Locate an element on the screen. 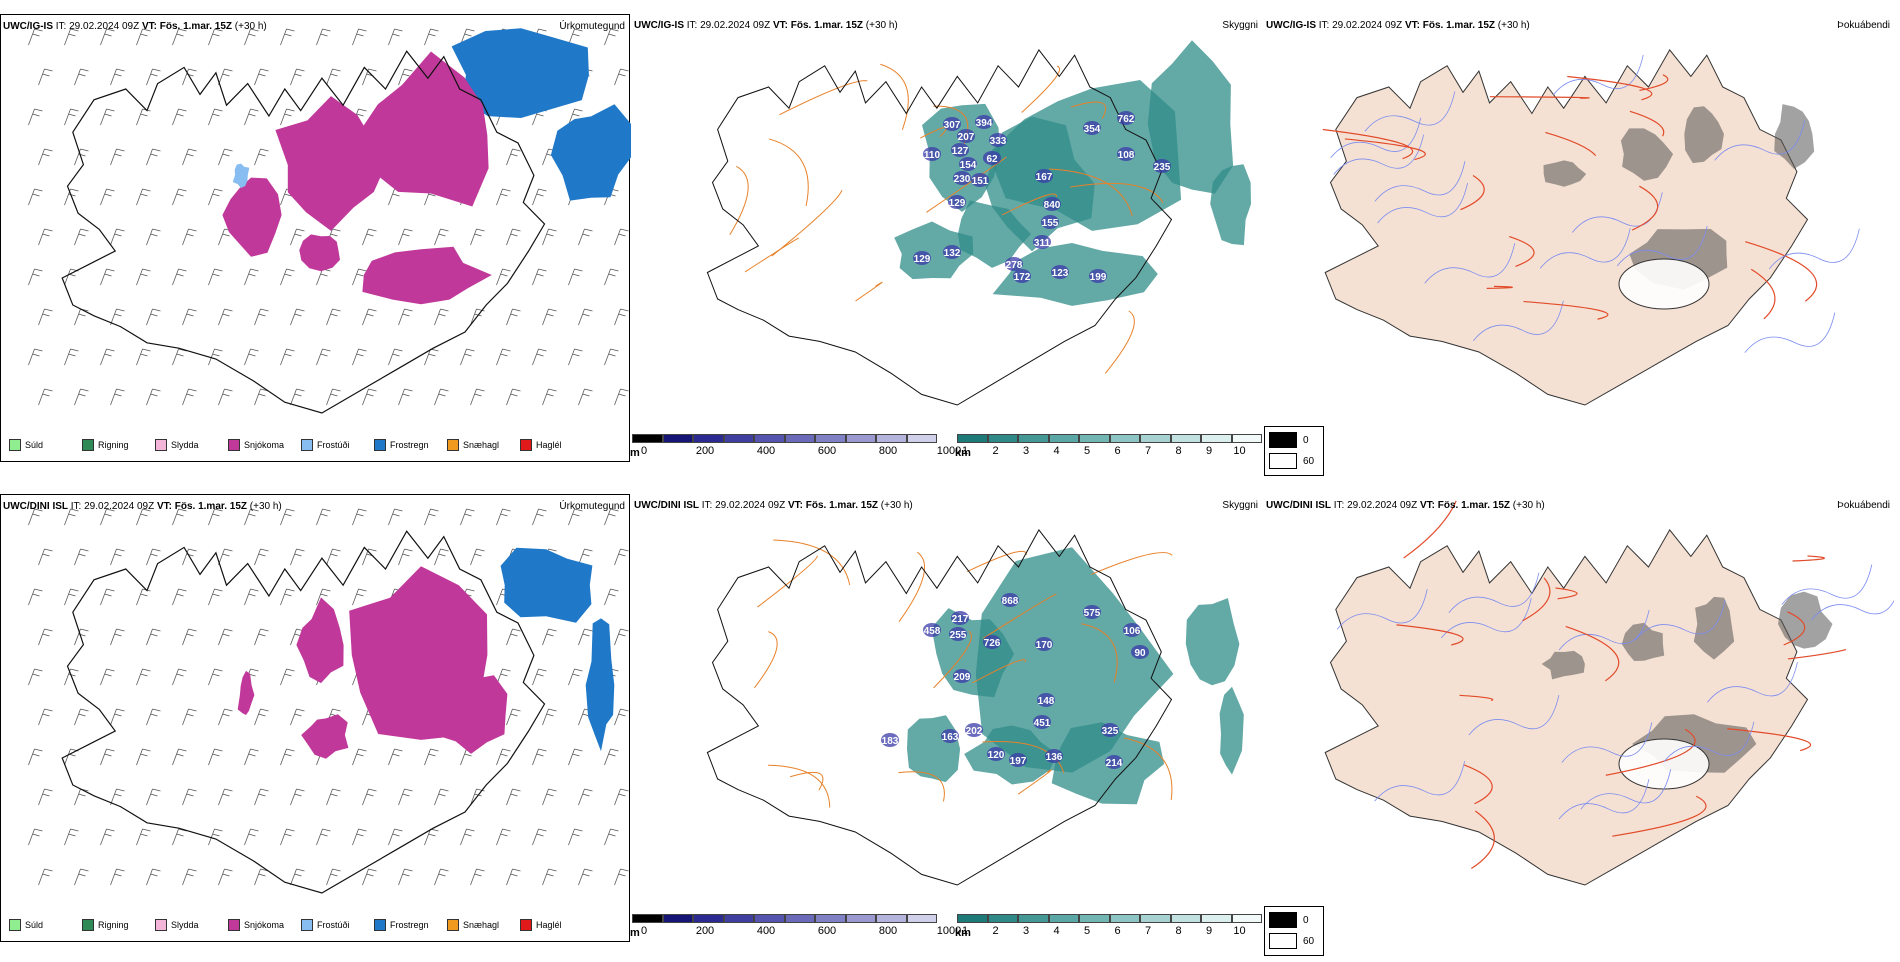 This screenshot has width=1900, height=962. low-visibility-area is located at coordinates (934, 250).